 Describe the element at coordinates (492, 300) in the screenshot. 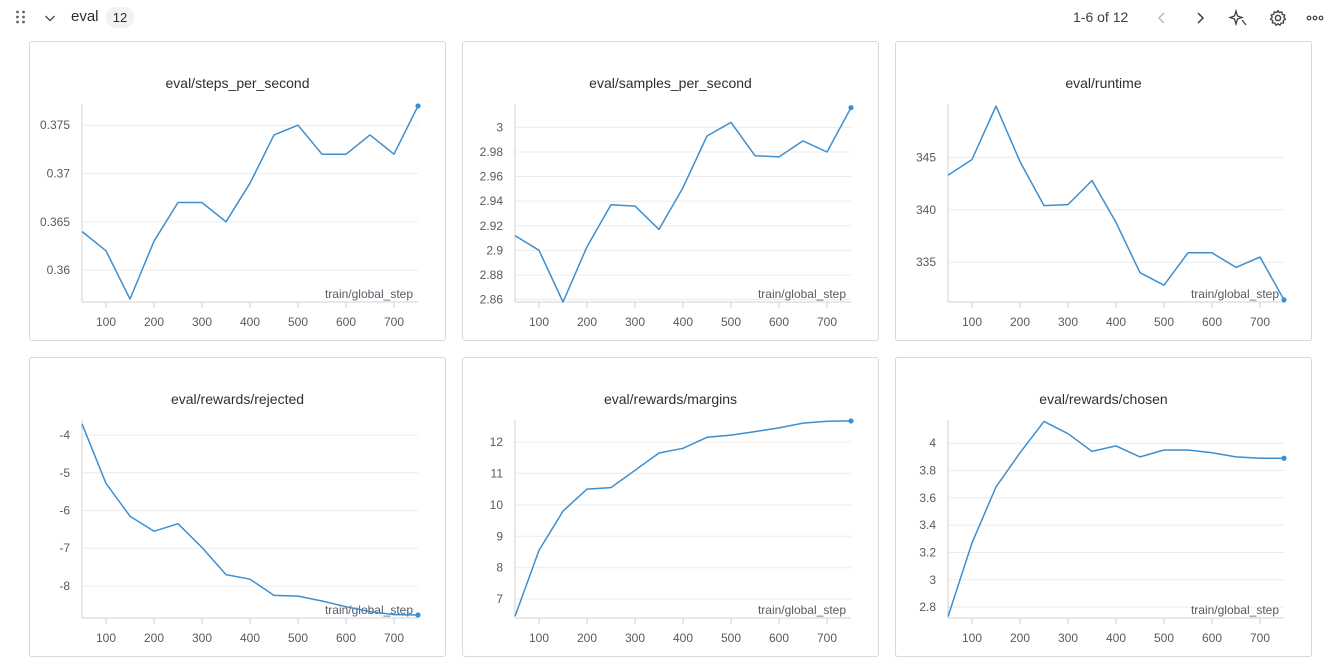

I see `y-tick-label: 2.86` at that location.